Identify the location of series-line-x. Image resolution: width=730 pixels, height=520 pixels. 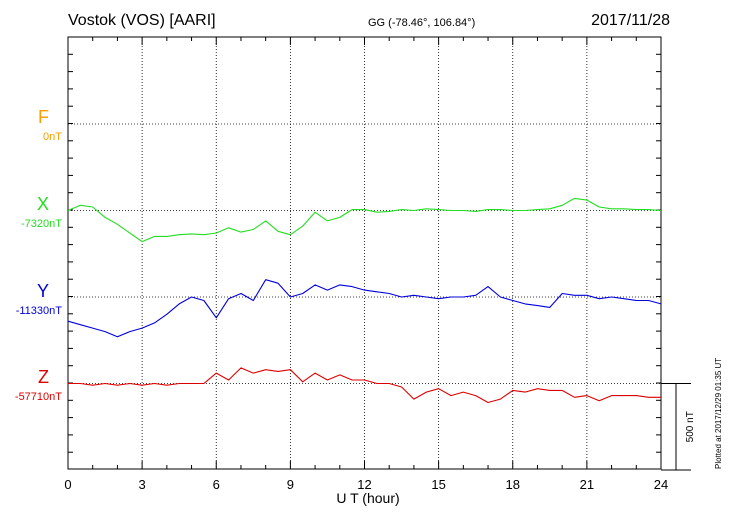
(364, 220).